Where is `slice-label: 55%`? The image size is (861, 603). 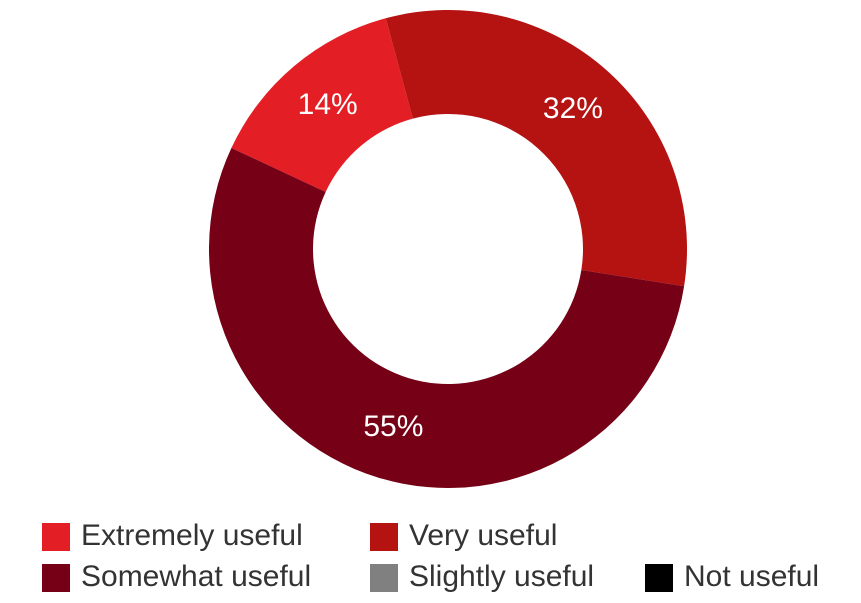 slice-label: 55% is located at coordinates (393, 426).